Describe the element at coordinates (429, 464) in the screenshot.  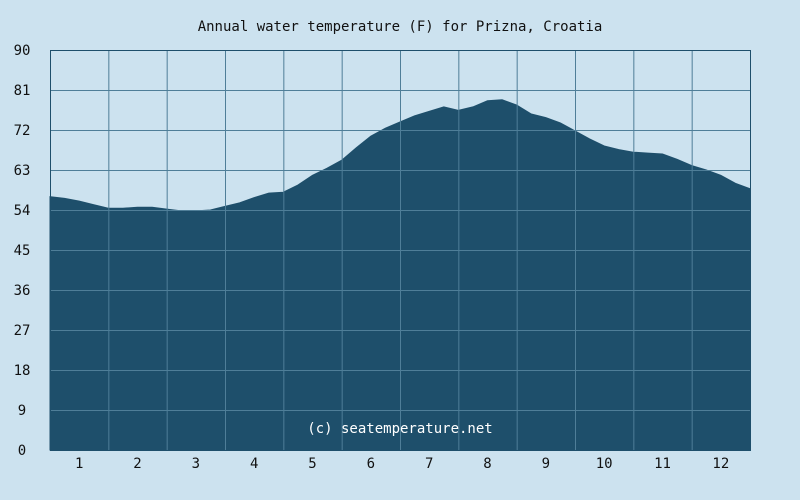
I see `x-tick-label: 7` at that location.